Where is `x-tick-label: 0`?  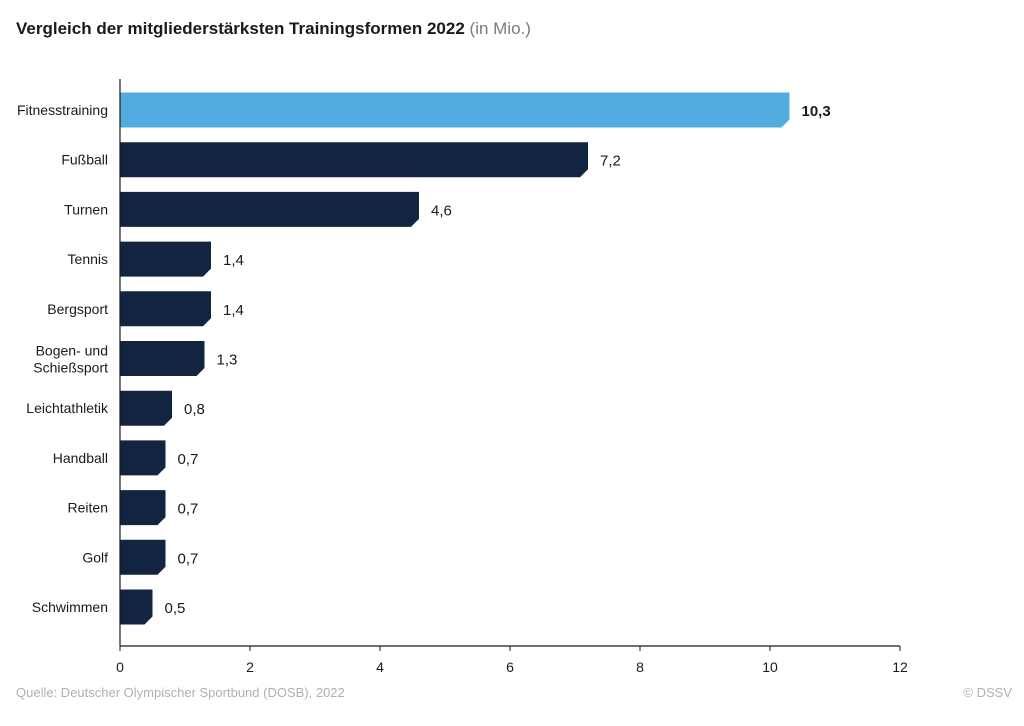
x-tick-label: 0 is located at coordinates (120, 667).